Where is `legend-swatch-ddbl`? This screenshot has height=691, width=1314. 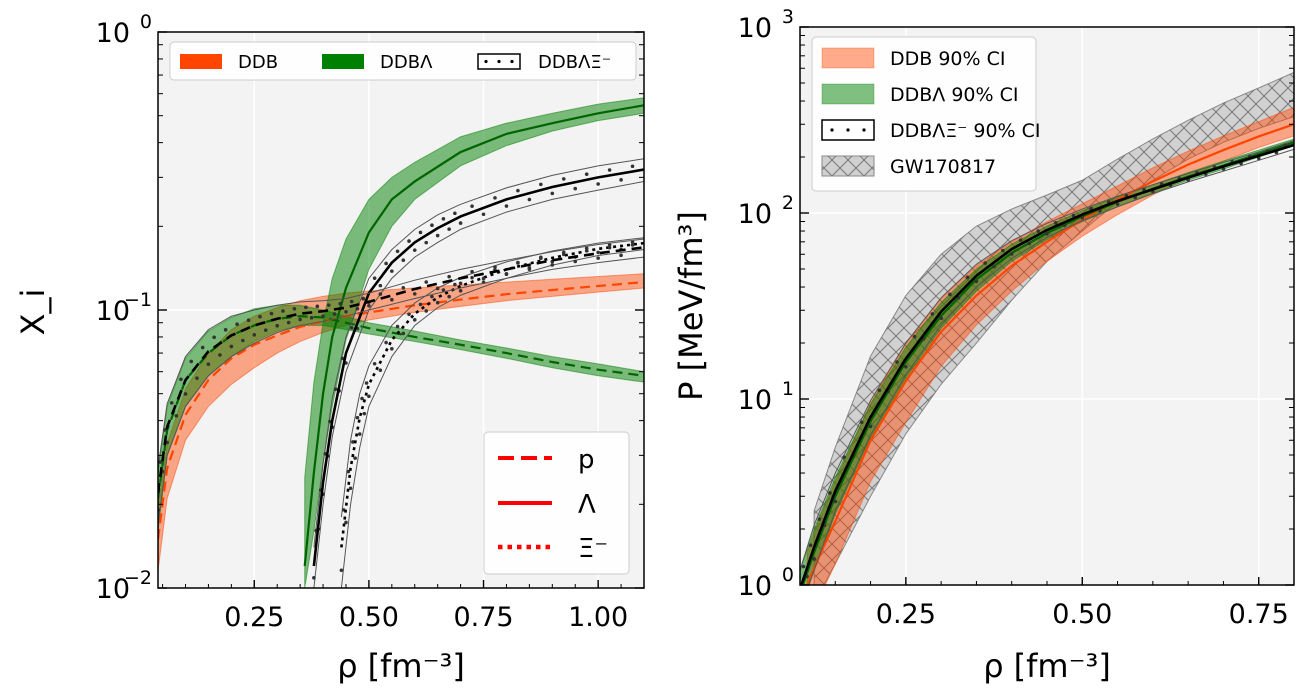 legend-swatch-ddbl is located at coordinates (343, 61).